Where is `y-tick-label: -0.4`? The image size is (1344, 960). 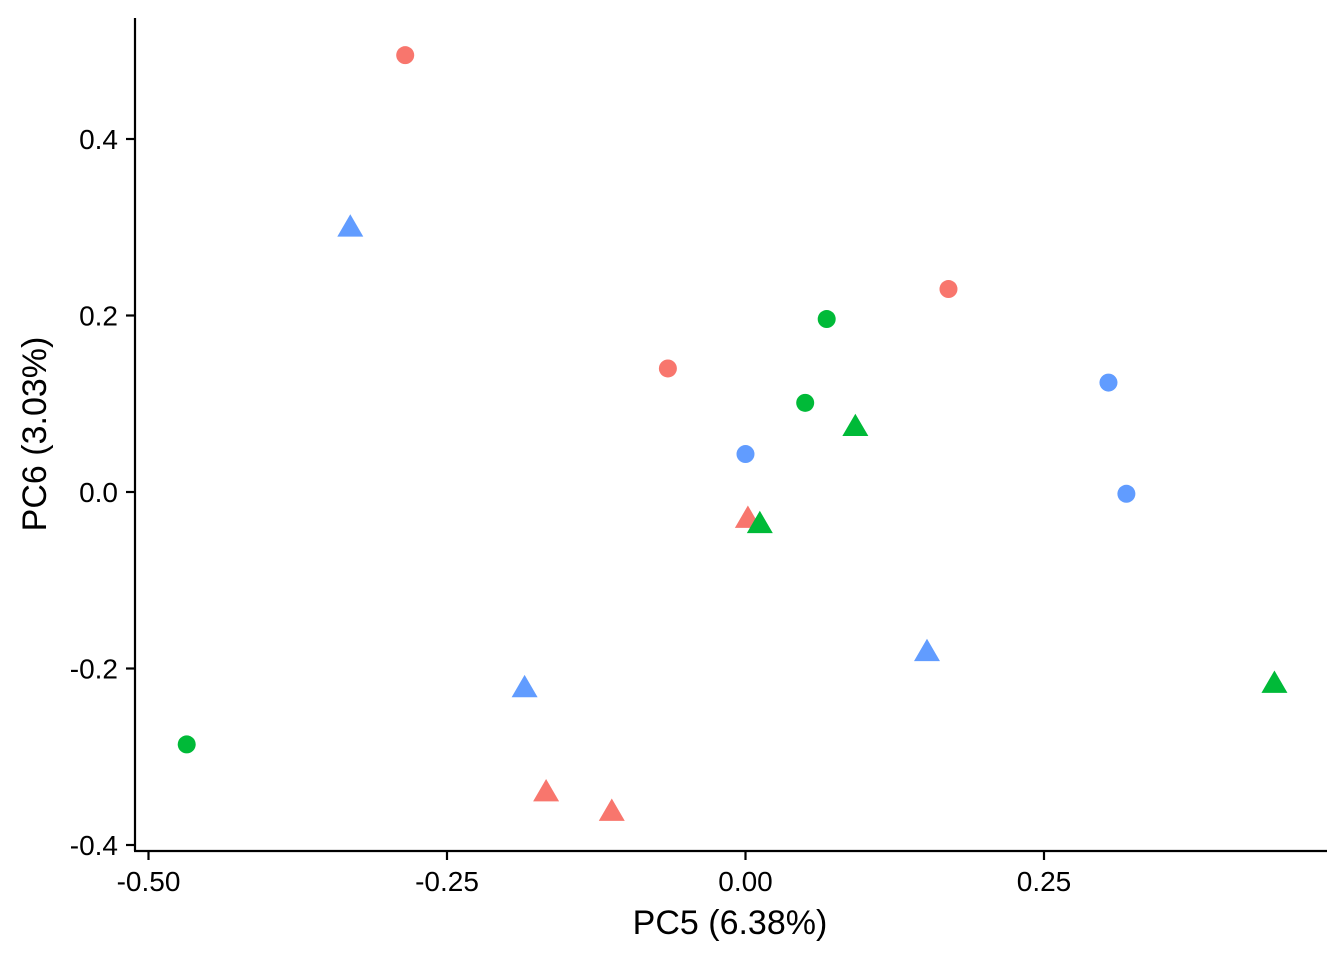
y-tick-label: -0.4 is located at coordinates (94, 845).